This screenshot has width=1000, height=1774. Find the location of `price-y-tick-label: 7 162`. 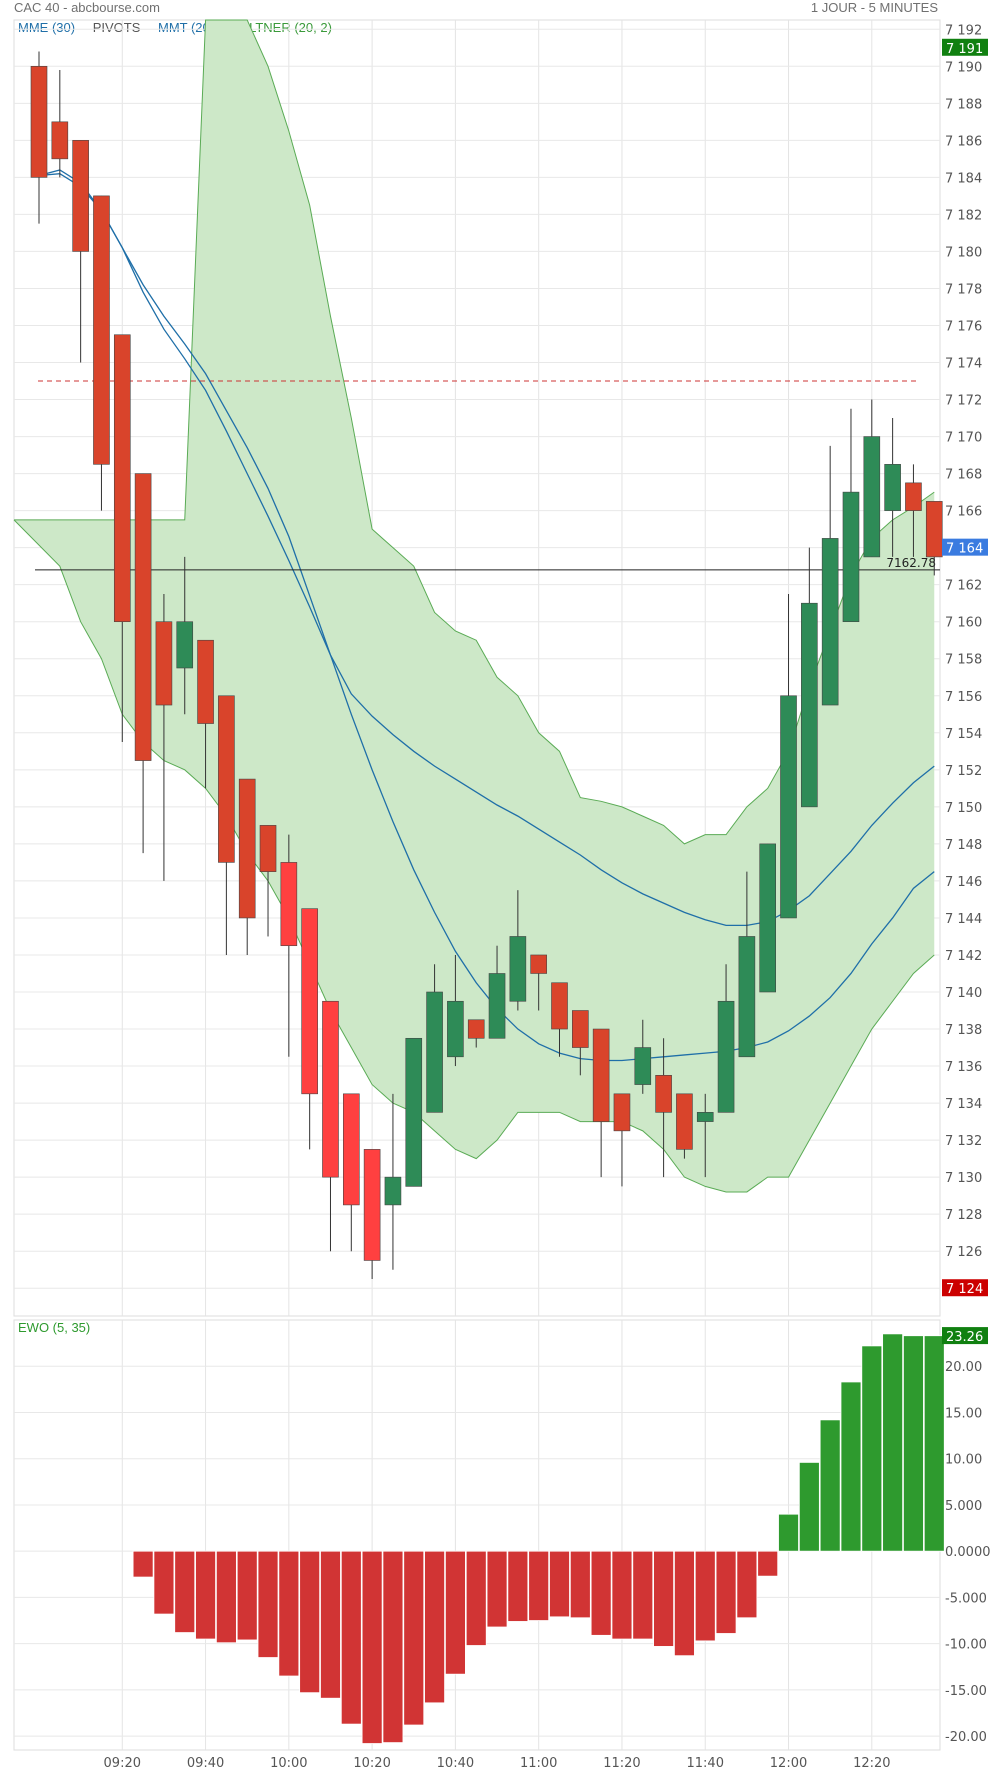

price-y-tick-label: 7 162 is located at coordinates (963, 586).